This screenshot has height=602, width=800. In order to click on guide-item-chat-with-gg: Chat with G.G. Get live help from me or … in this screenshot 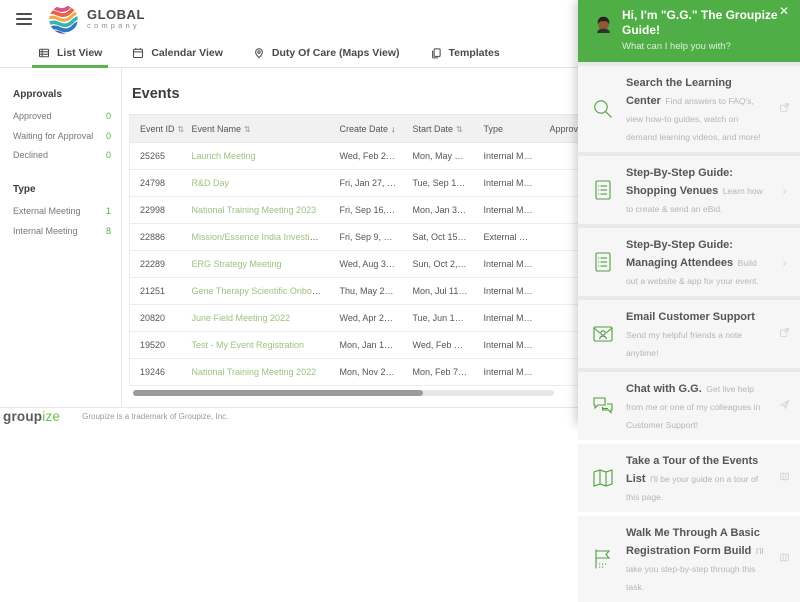, I will do `click(689, 406)`.